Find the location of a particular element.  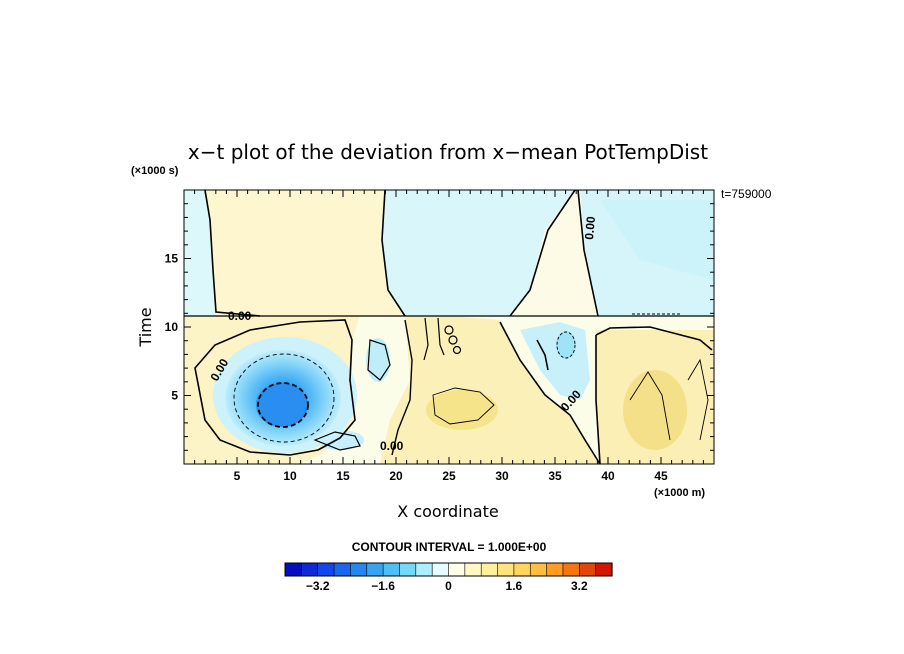

x-tick-label: 30 is located at coordinates (502, 476).